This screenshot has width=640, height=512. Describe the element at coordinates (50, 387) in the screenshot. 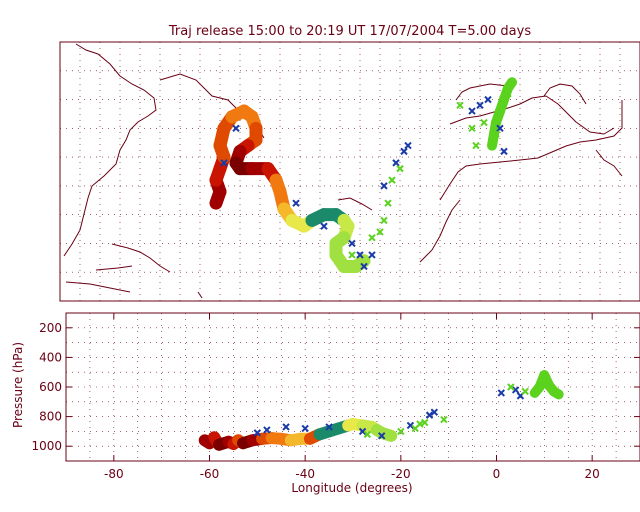

I see `y-tick-label: 600` at that location.